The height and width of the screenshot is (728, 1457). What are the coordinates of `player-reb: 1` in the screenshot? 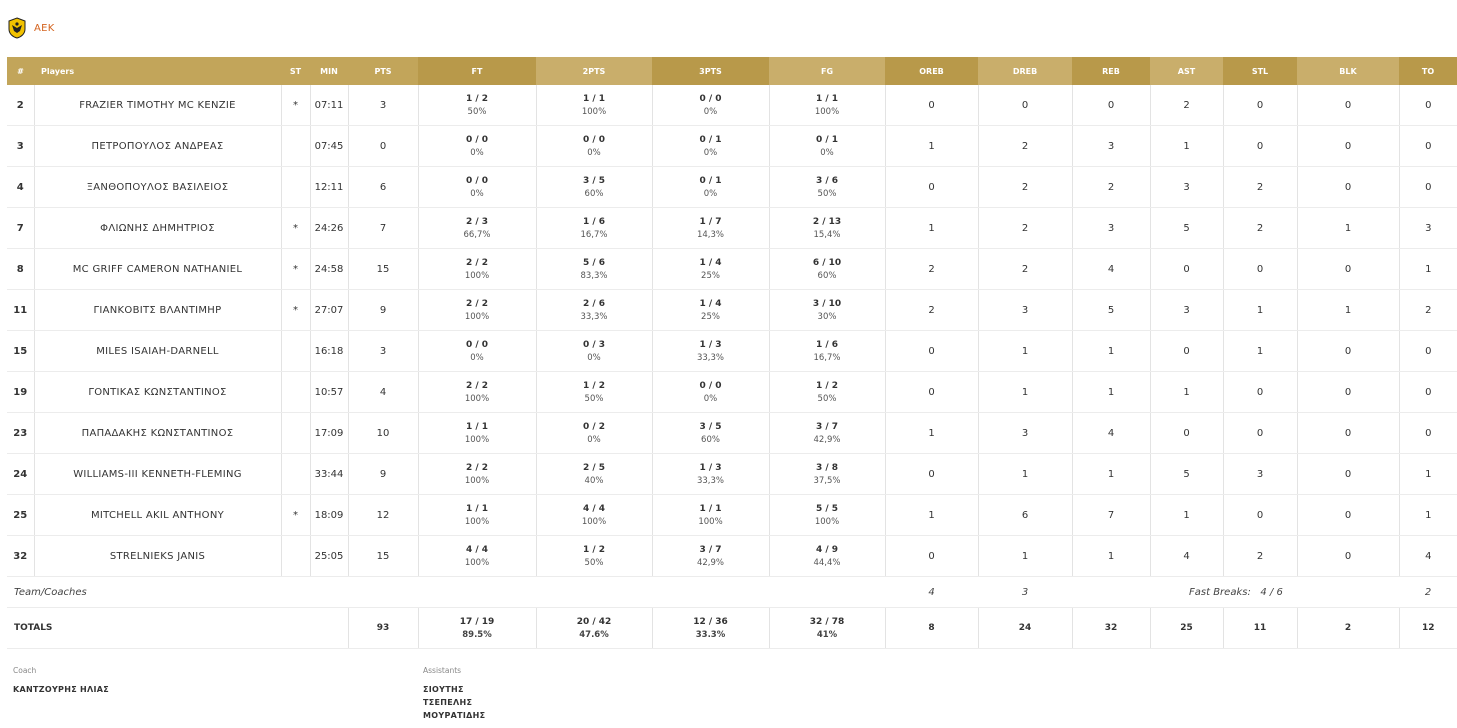 It's located at (1111, 351).